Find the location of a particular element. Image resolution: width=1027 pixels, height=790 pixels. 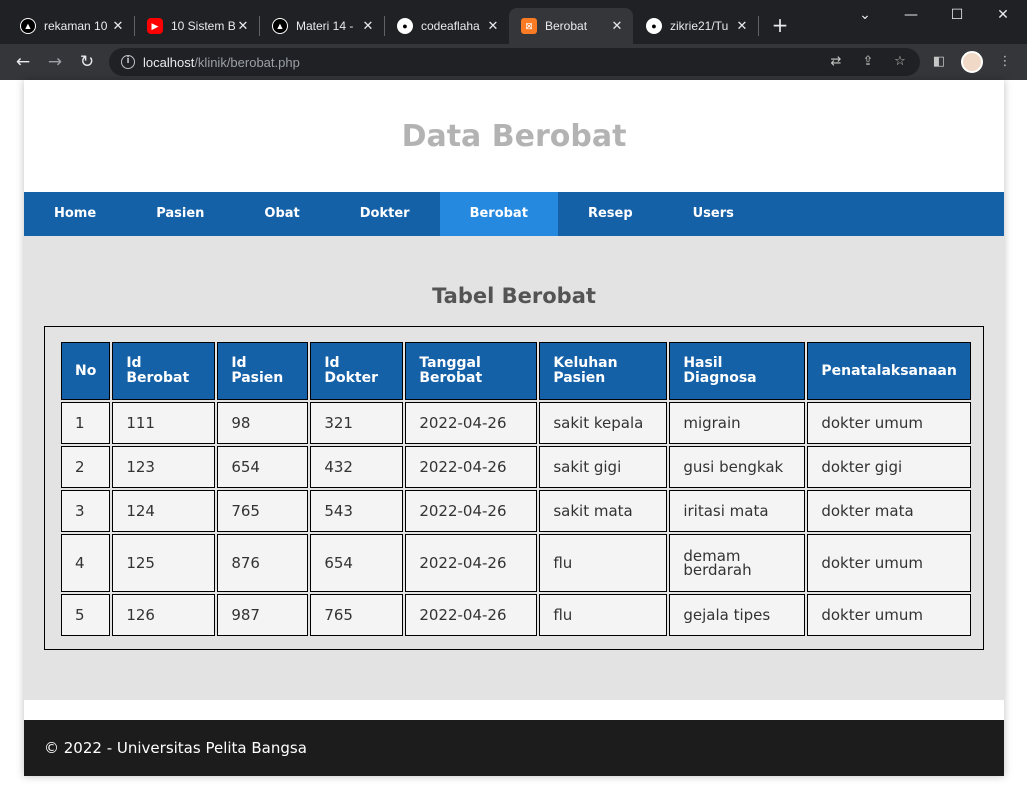

browser-tab-4: ● codeaflaha ✕ is located at coordinates (447, 26).